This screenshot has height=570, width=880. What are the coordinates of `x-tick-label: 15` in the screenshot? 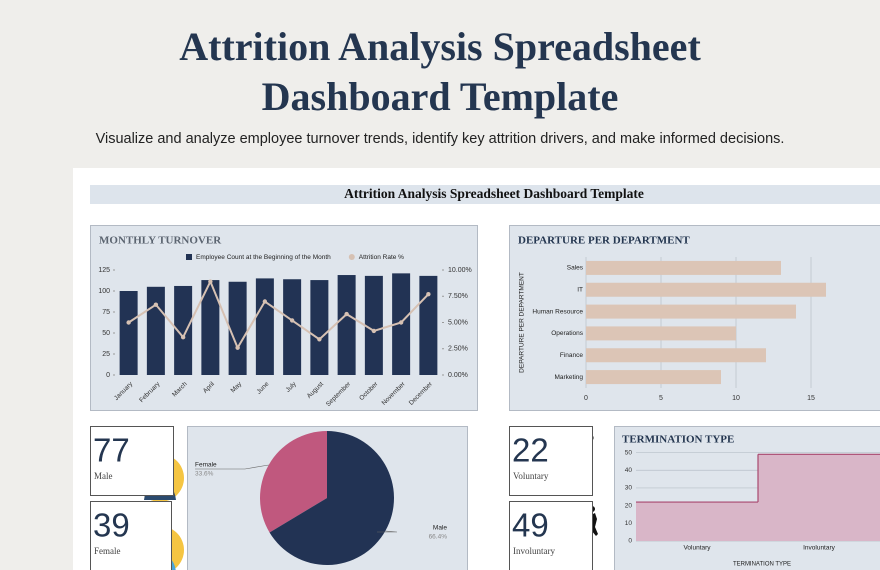 It's located at (811, 398).